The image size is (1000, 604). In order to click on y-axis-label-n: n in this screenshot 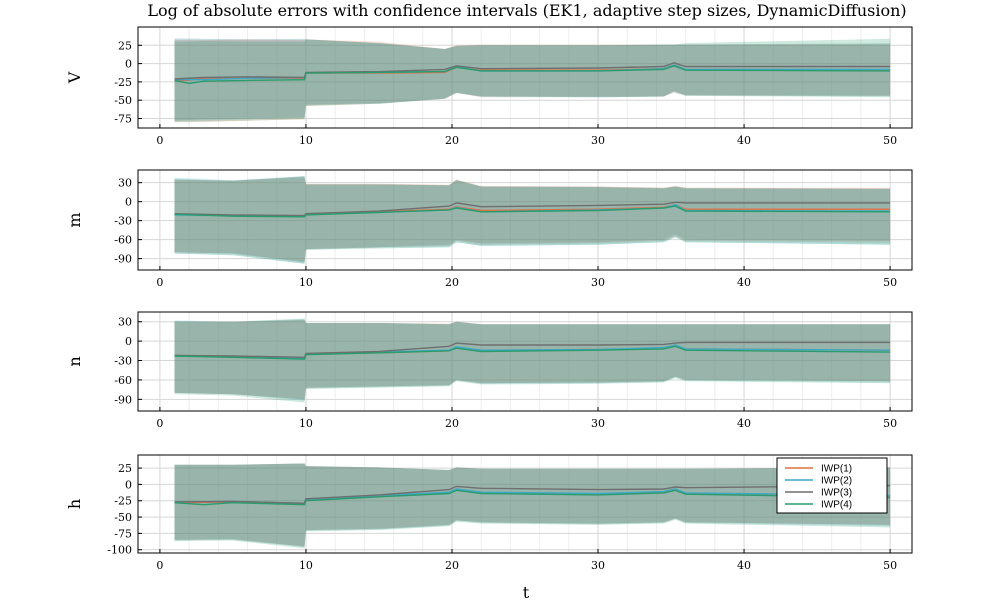, I will do `click(74, 361)`.